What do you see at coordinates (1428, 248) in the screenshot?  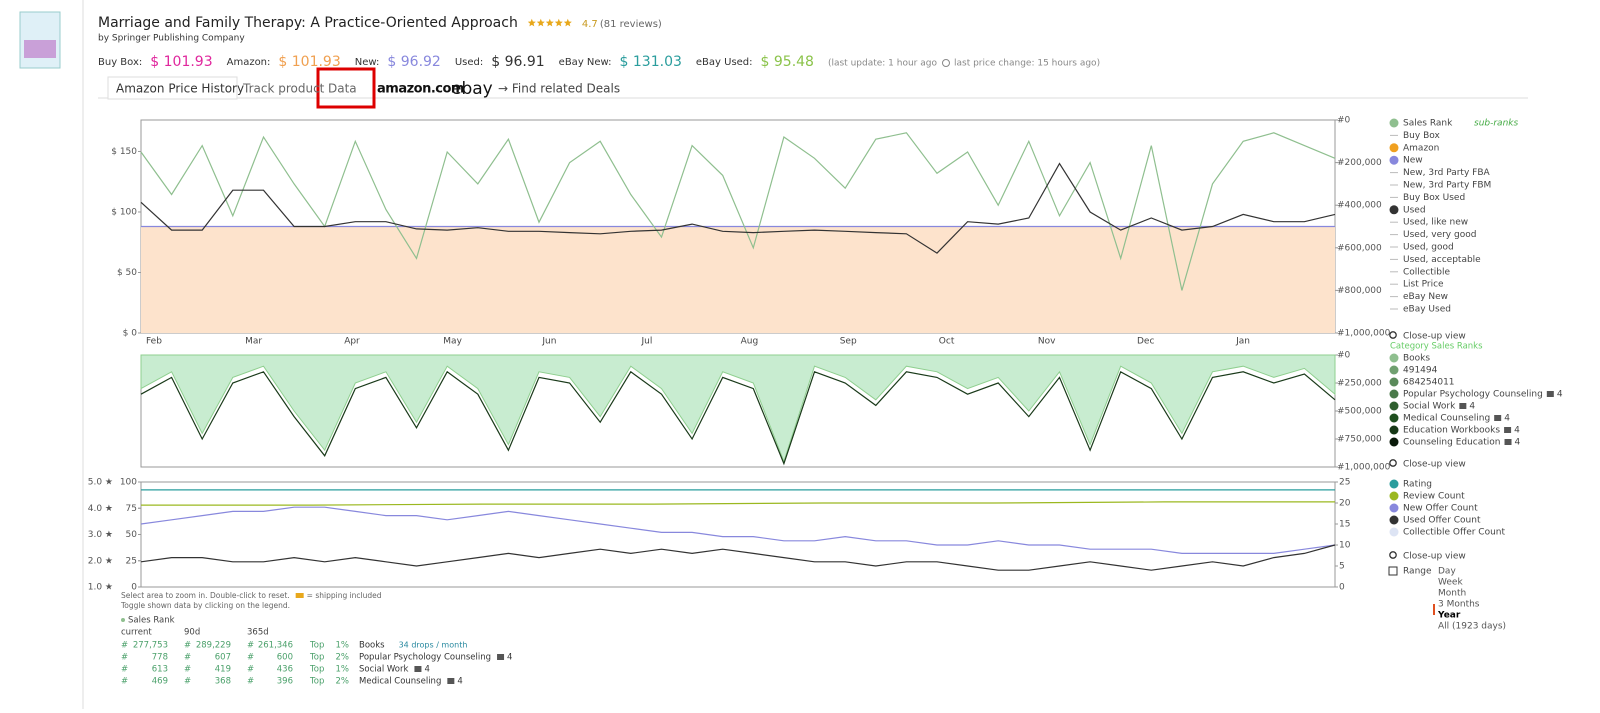 I see `legend-item: Used, good` at bounding box center [1428, 248].